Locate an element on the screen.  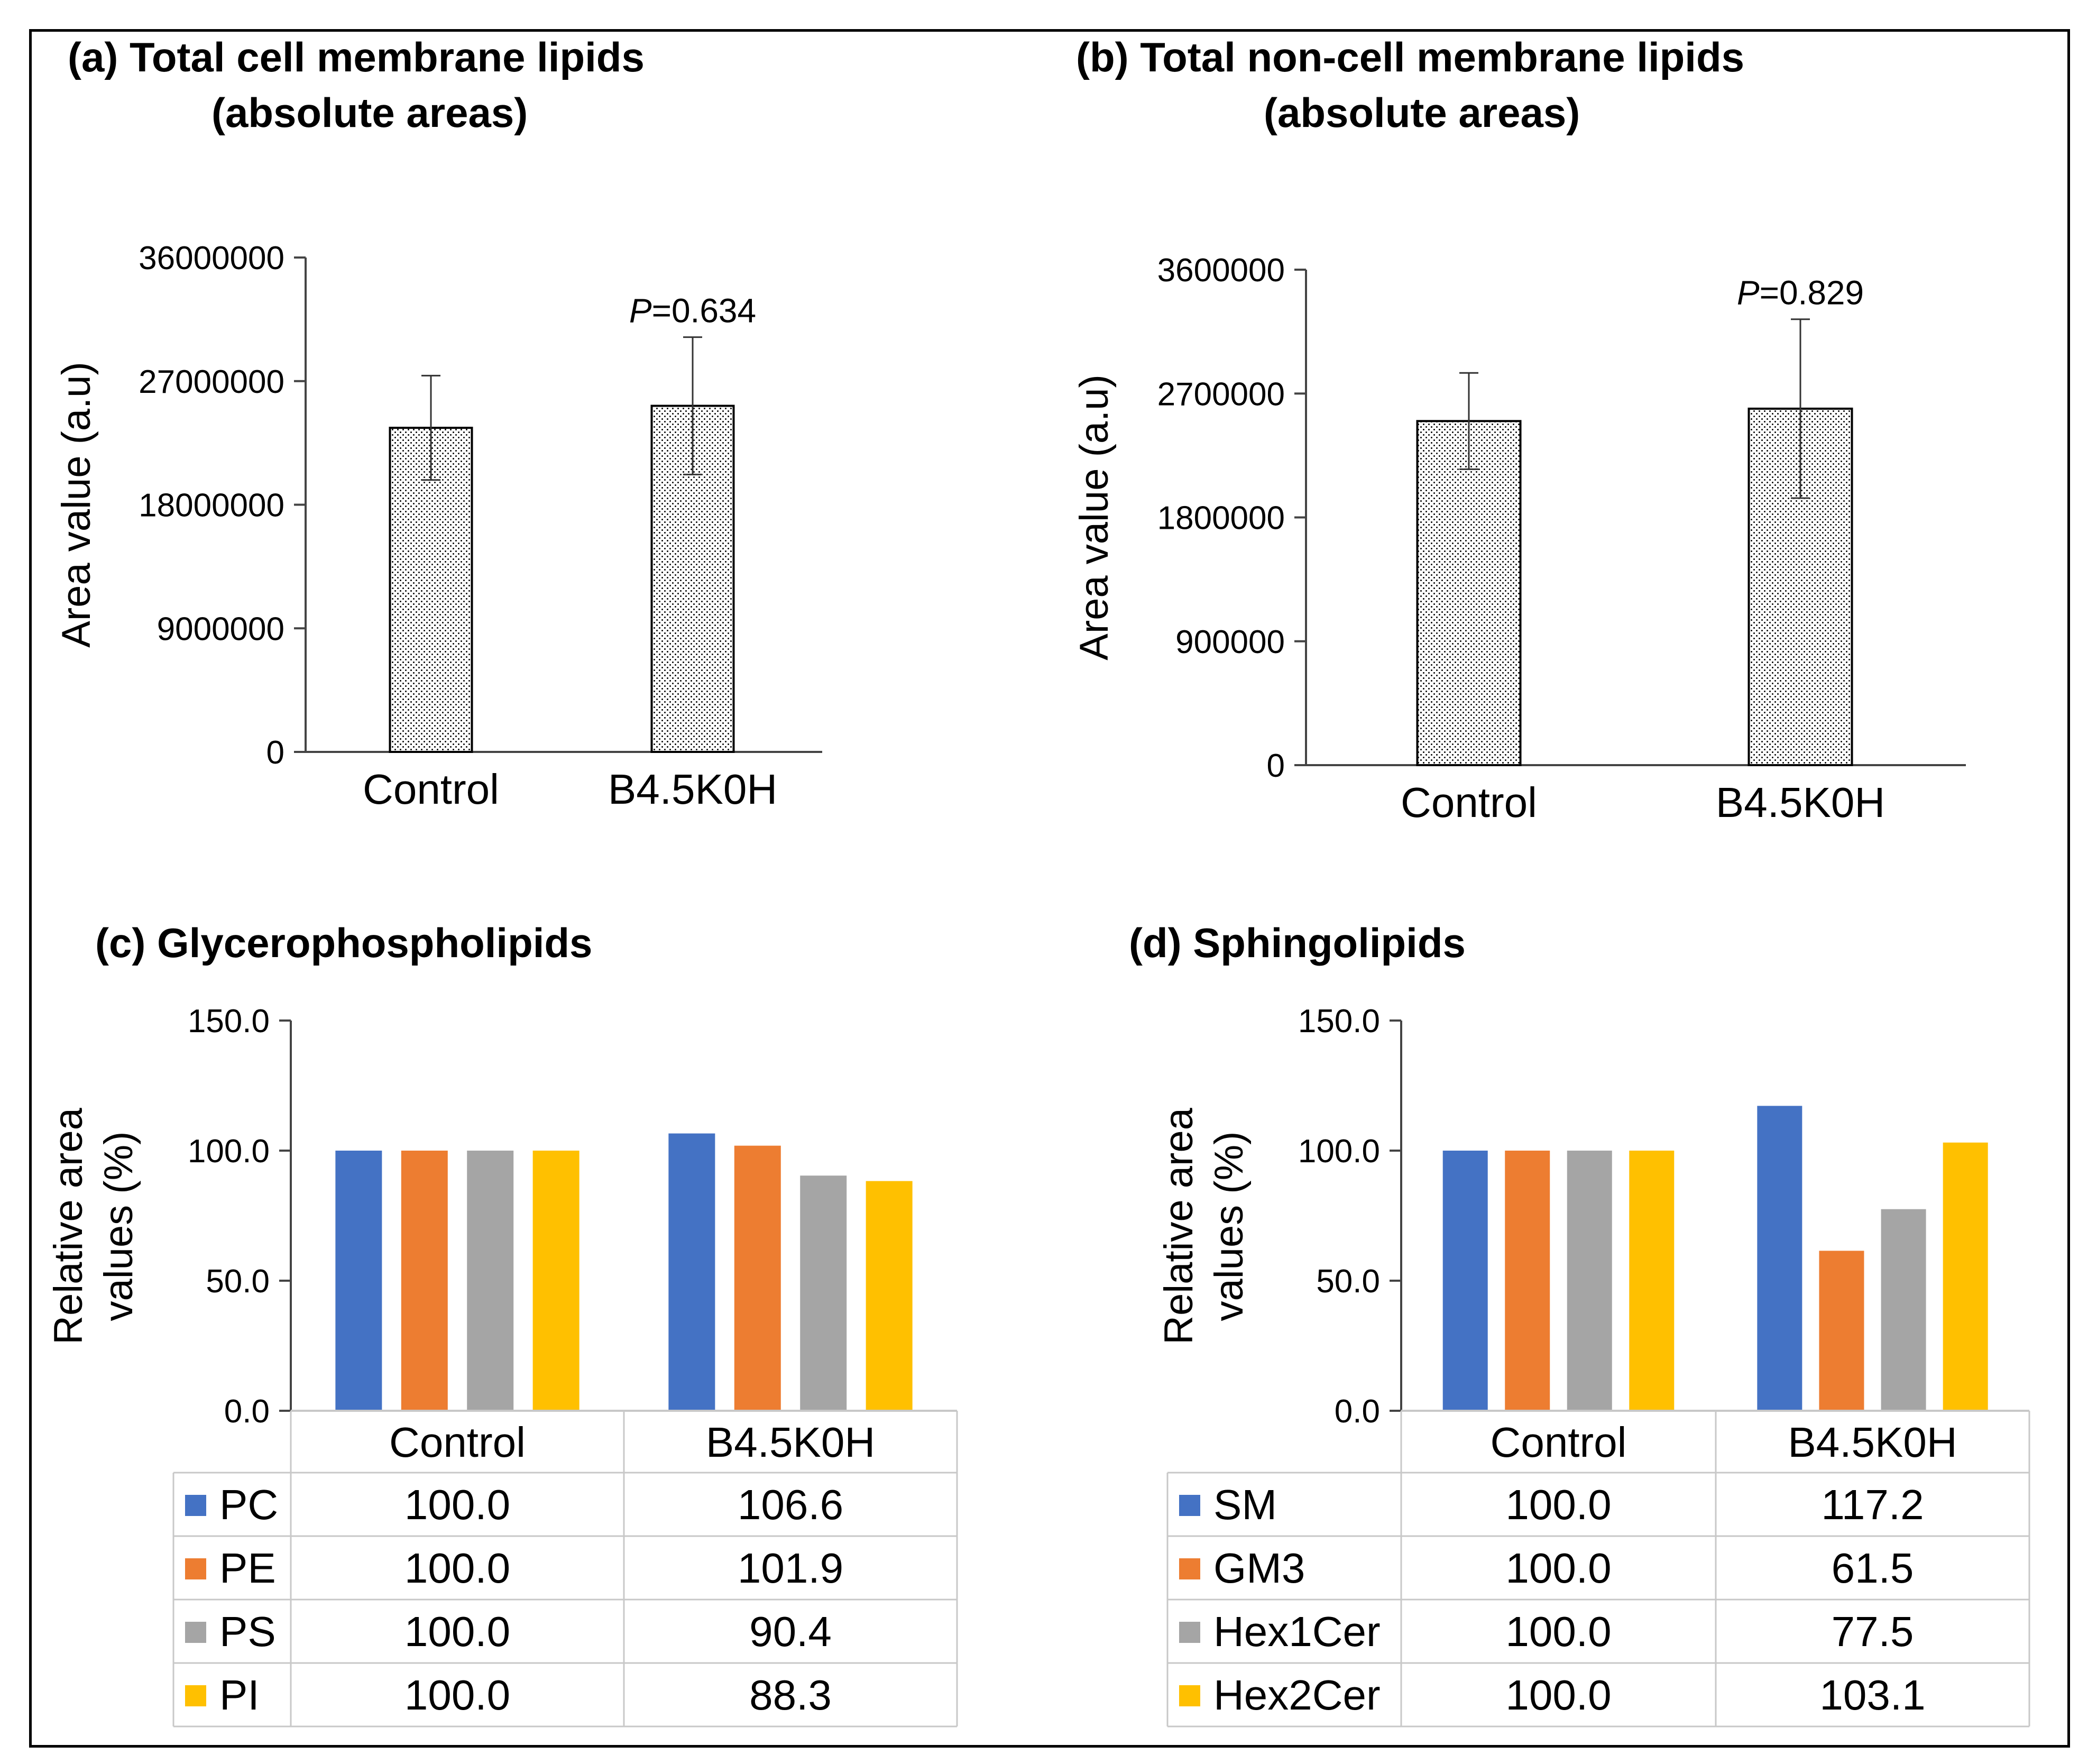
chart-d-table-header-b45k0h: B4.5K0H is located at coordinates (1872, 1443).